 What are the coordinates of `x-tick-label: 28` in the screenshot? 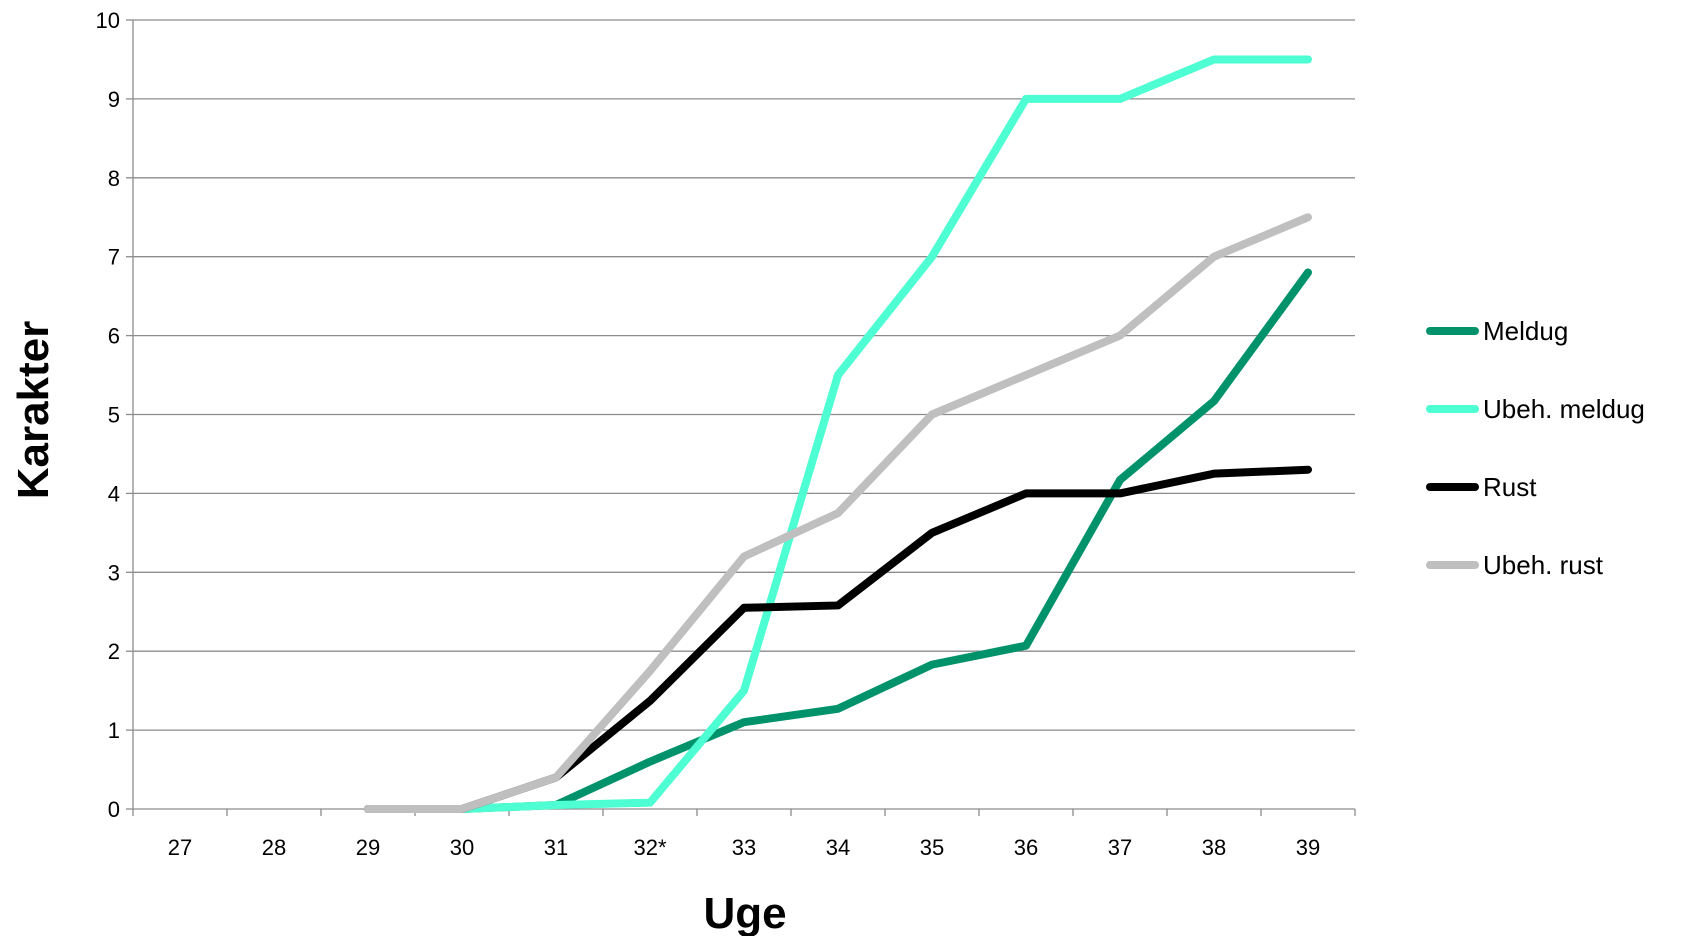 It's located at (274, 847).